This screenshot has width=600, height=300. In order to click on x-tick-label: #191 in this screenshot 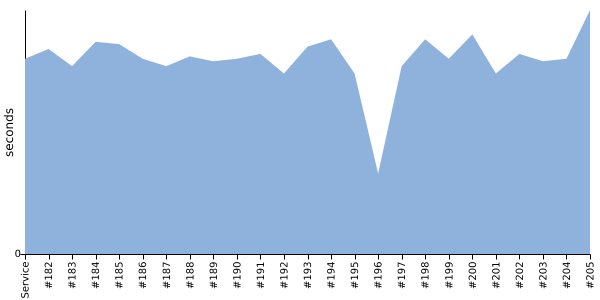, I will do `click(261, 275)`.